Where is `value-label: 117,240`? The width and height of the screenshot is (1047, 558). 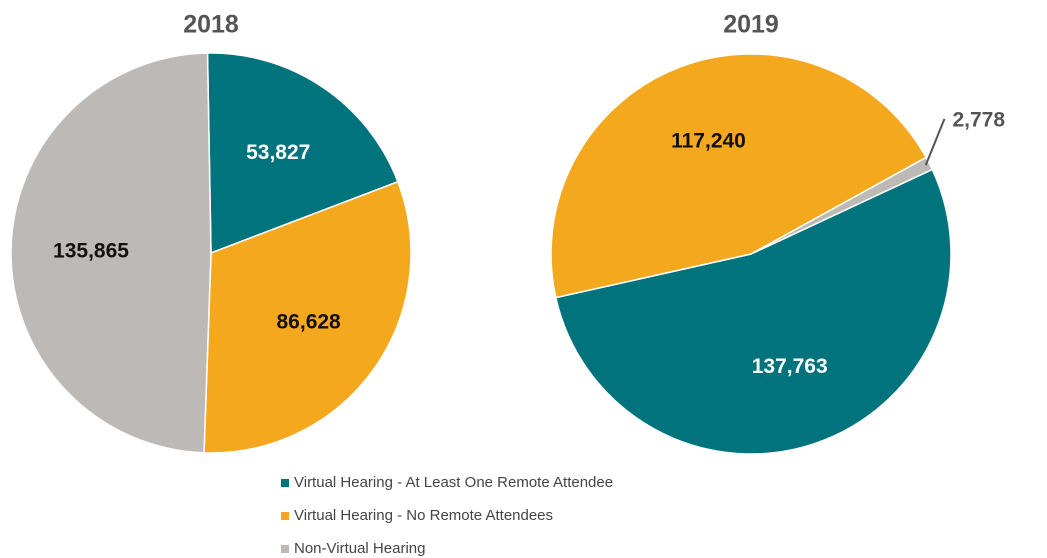
value-label: 117,240 is located at coordinates (708, 140).